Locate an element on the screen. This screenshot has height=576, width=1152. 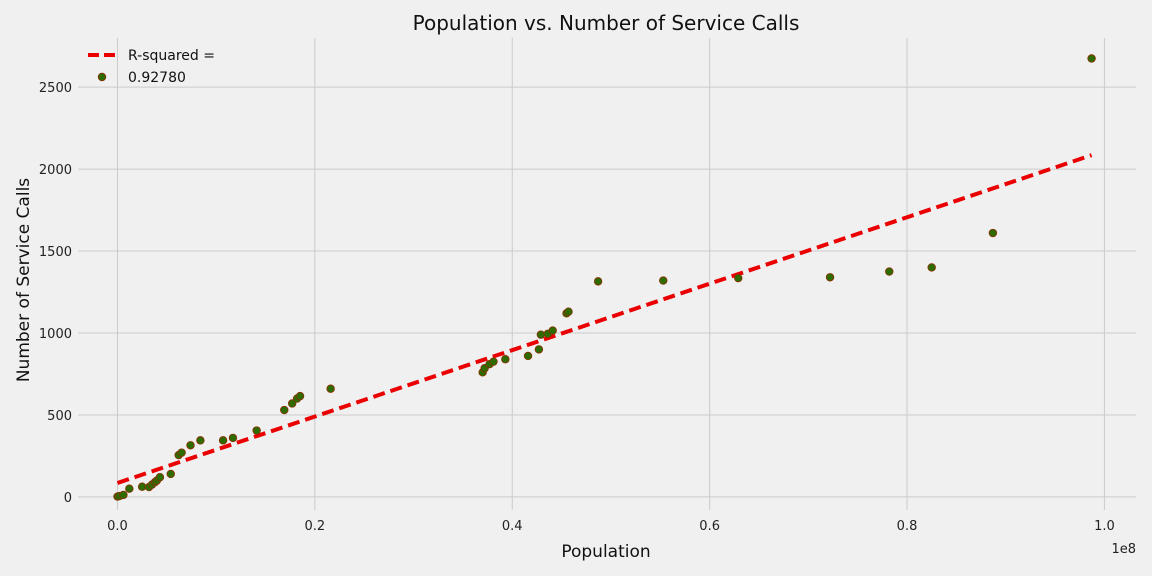
legend-label-marker: 0.92780 is located at coordinates (157, 78).